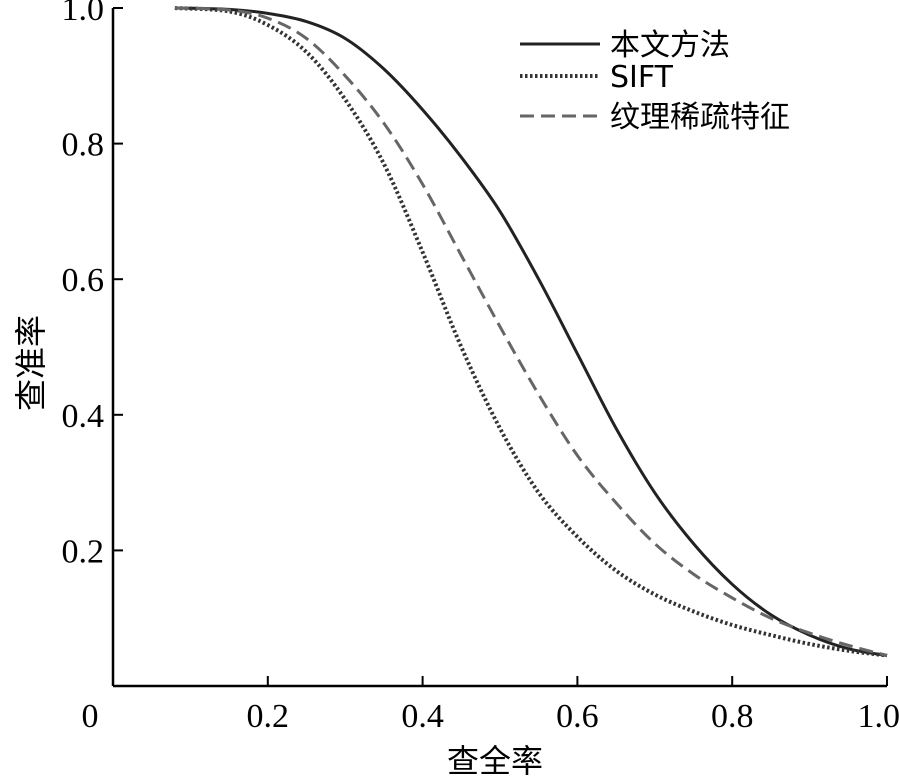 This screenshot has height=784, width=900. I want to click on x-tick-label: 0, so click(90, 716).